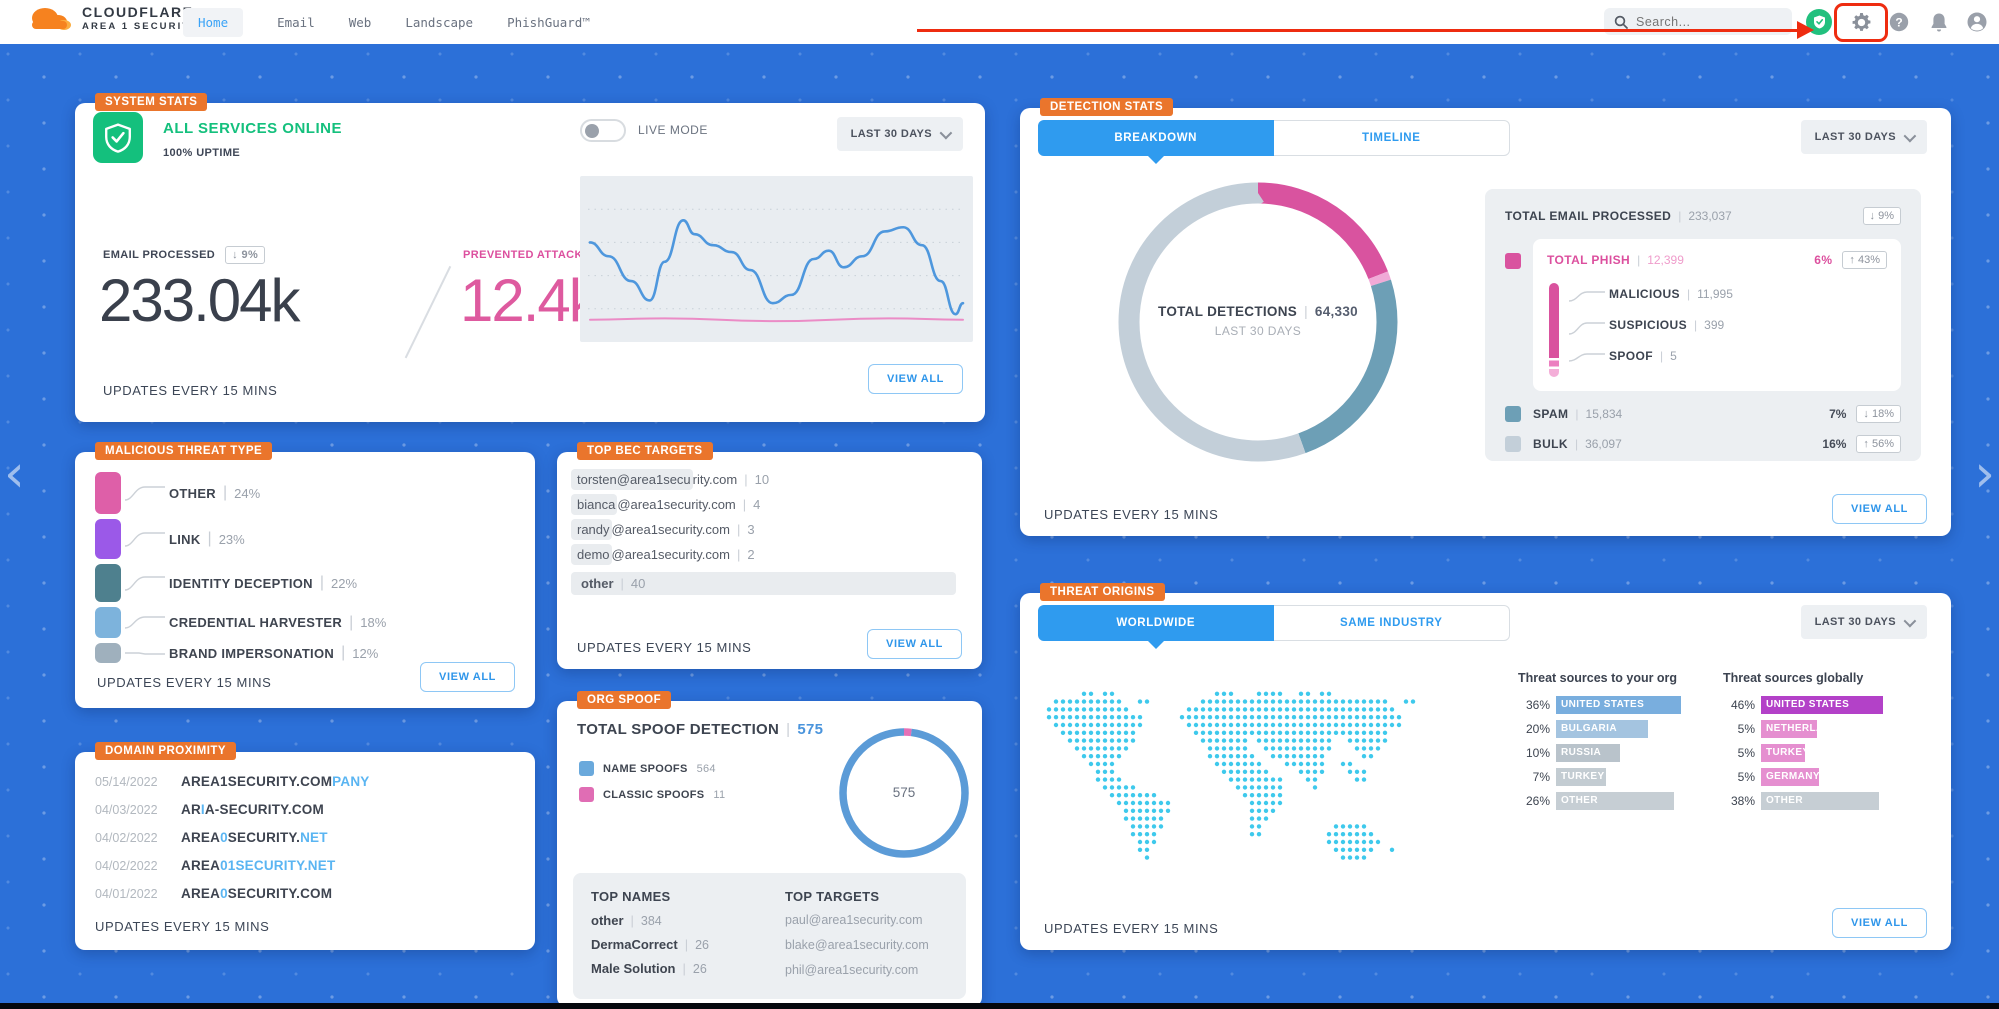 The width and height of the screenshot is (1999, 1009). Describe the element at coordinates (241, 583) in the screenshot. I see `threat-type-label: IDENTITY DECEPTION` at that location.